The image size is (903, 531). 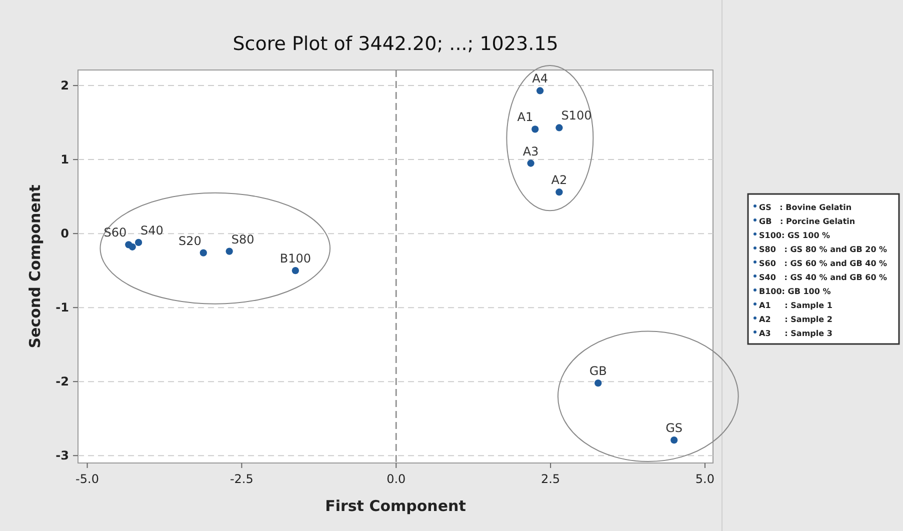 What do you see at coordinates (795, 319) in the screenshot?
I see `text: A2 : Sample 2` at bounding box center [795, 319].